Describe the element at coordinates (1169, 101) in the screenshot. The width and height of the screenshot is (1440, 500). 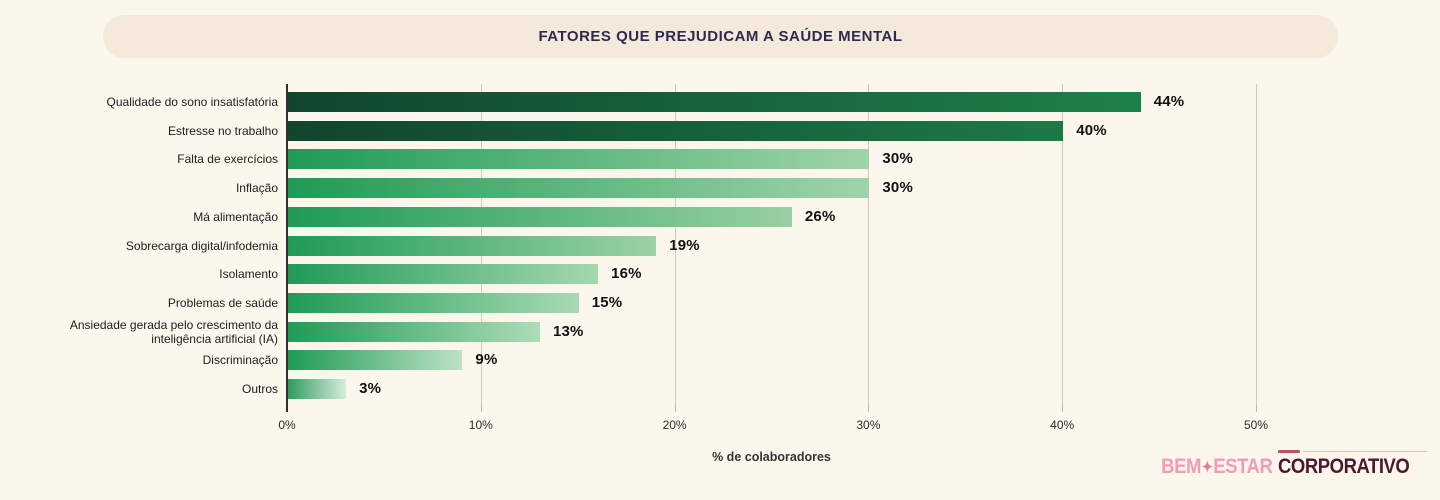
I see `value-label: 44%` at that location.